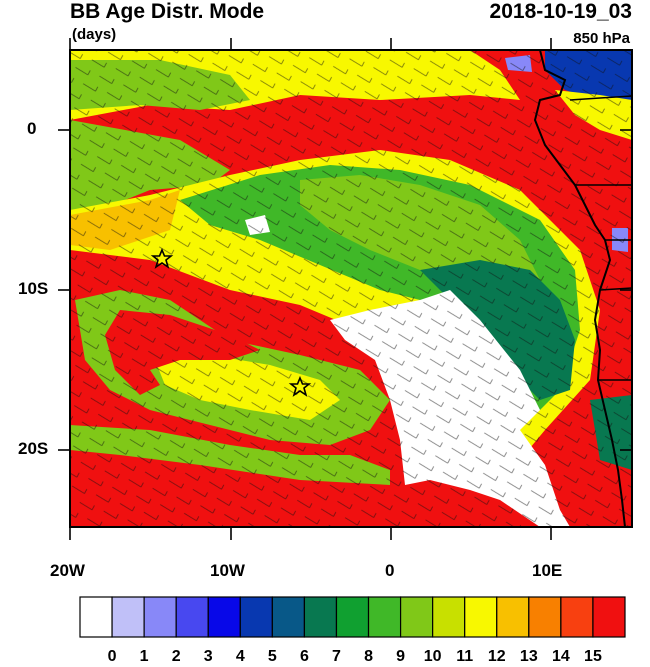 Image resolution: width=650 pixels, height=667 pixels. What do you see at coordinates (560, 656) in the screenshot?
I see `colorbar-label: 14` at bounding box center [560, 656].